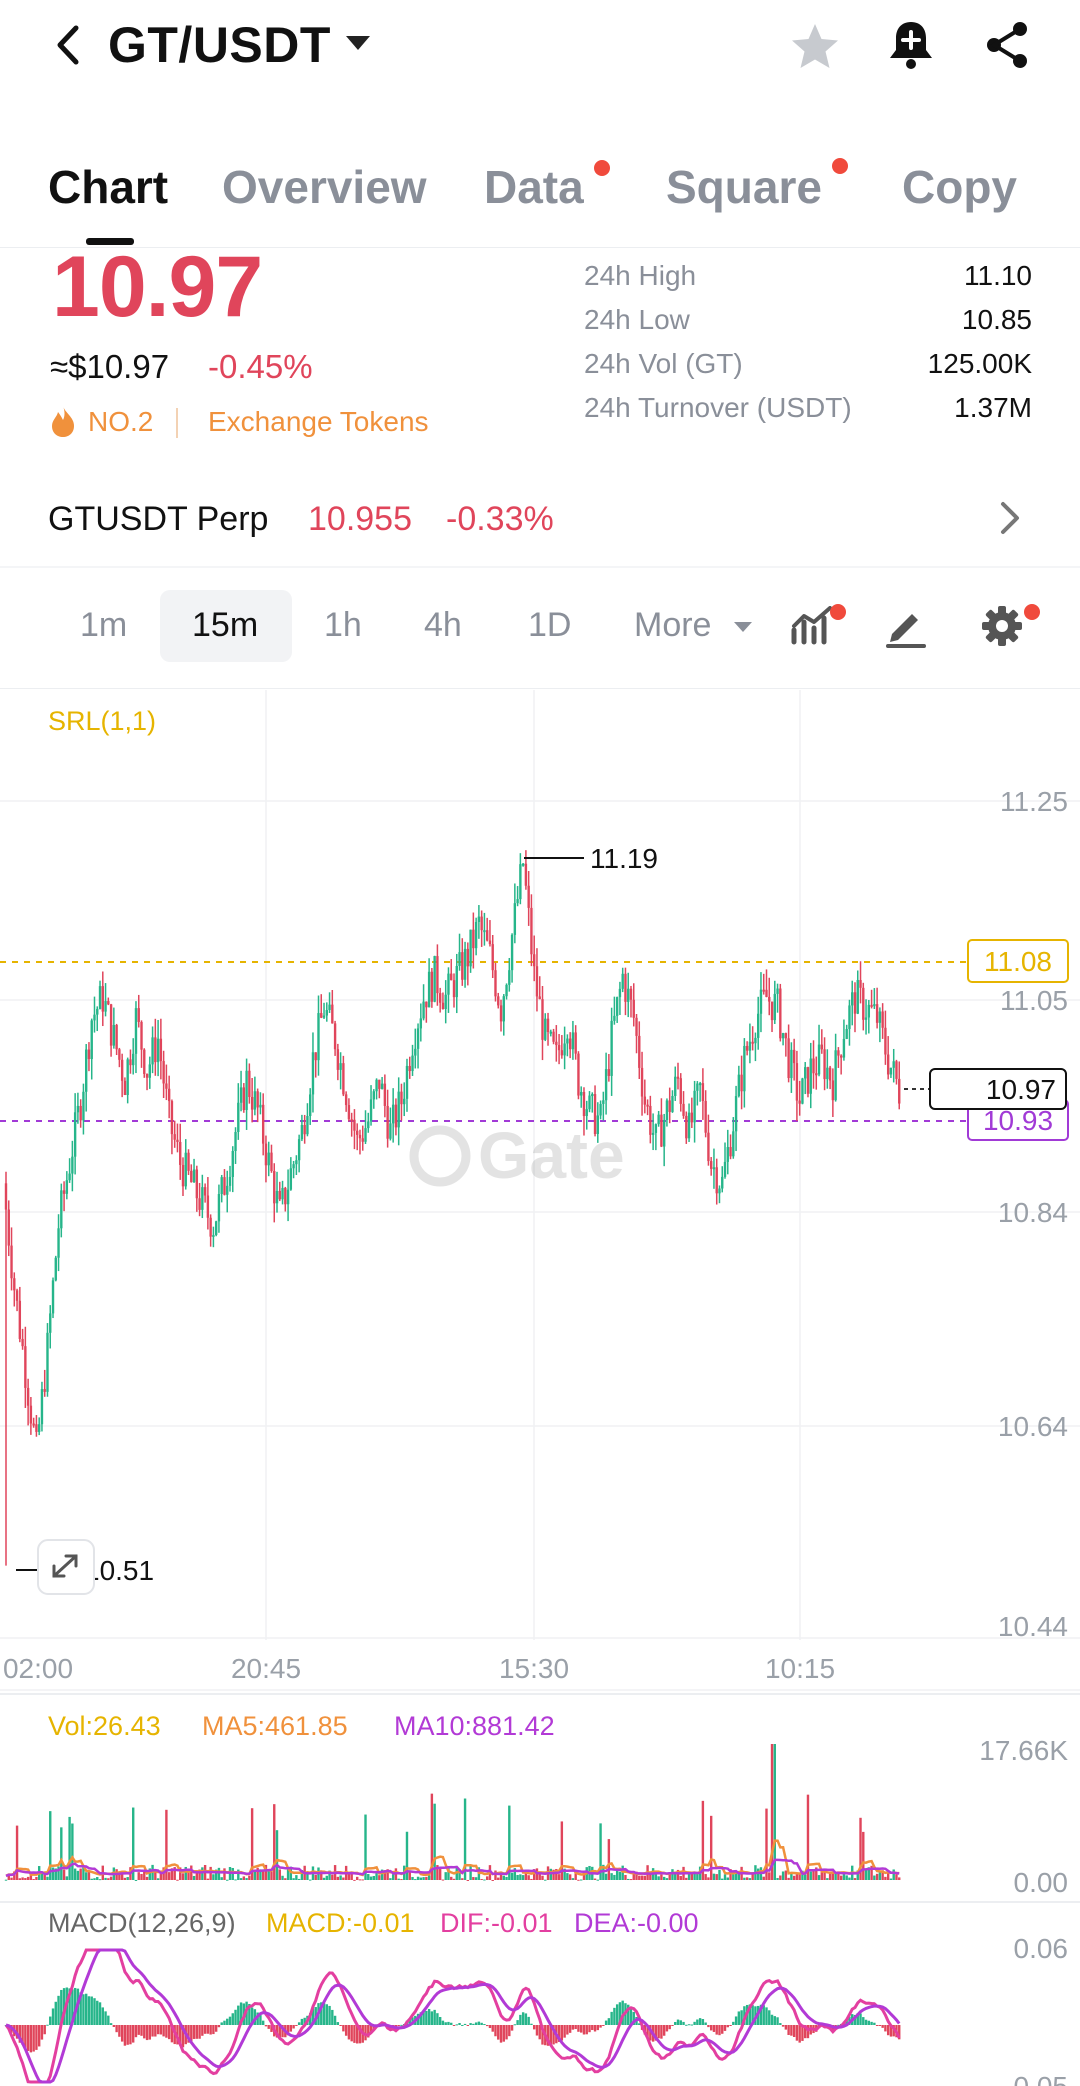 Image resolution: width=1080 pixels, height=2086 pixels. Describe the element at coordinates (1010, 520) in the screenshot. I see `chevron-right-icon` at that location.